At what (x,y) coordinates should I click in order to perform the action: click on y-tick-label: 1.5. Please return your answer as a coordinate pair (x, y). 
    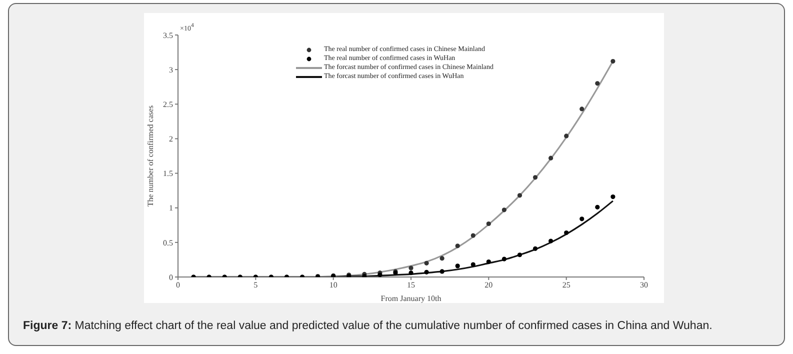
    Looking at the image, I should click on (168, 173).